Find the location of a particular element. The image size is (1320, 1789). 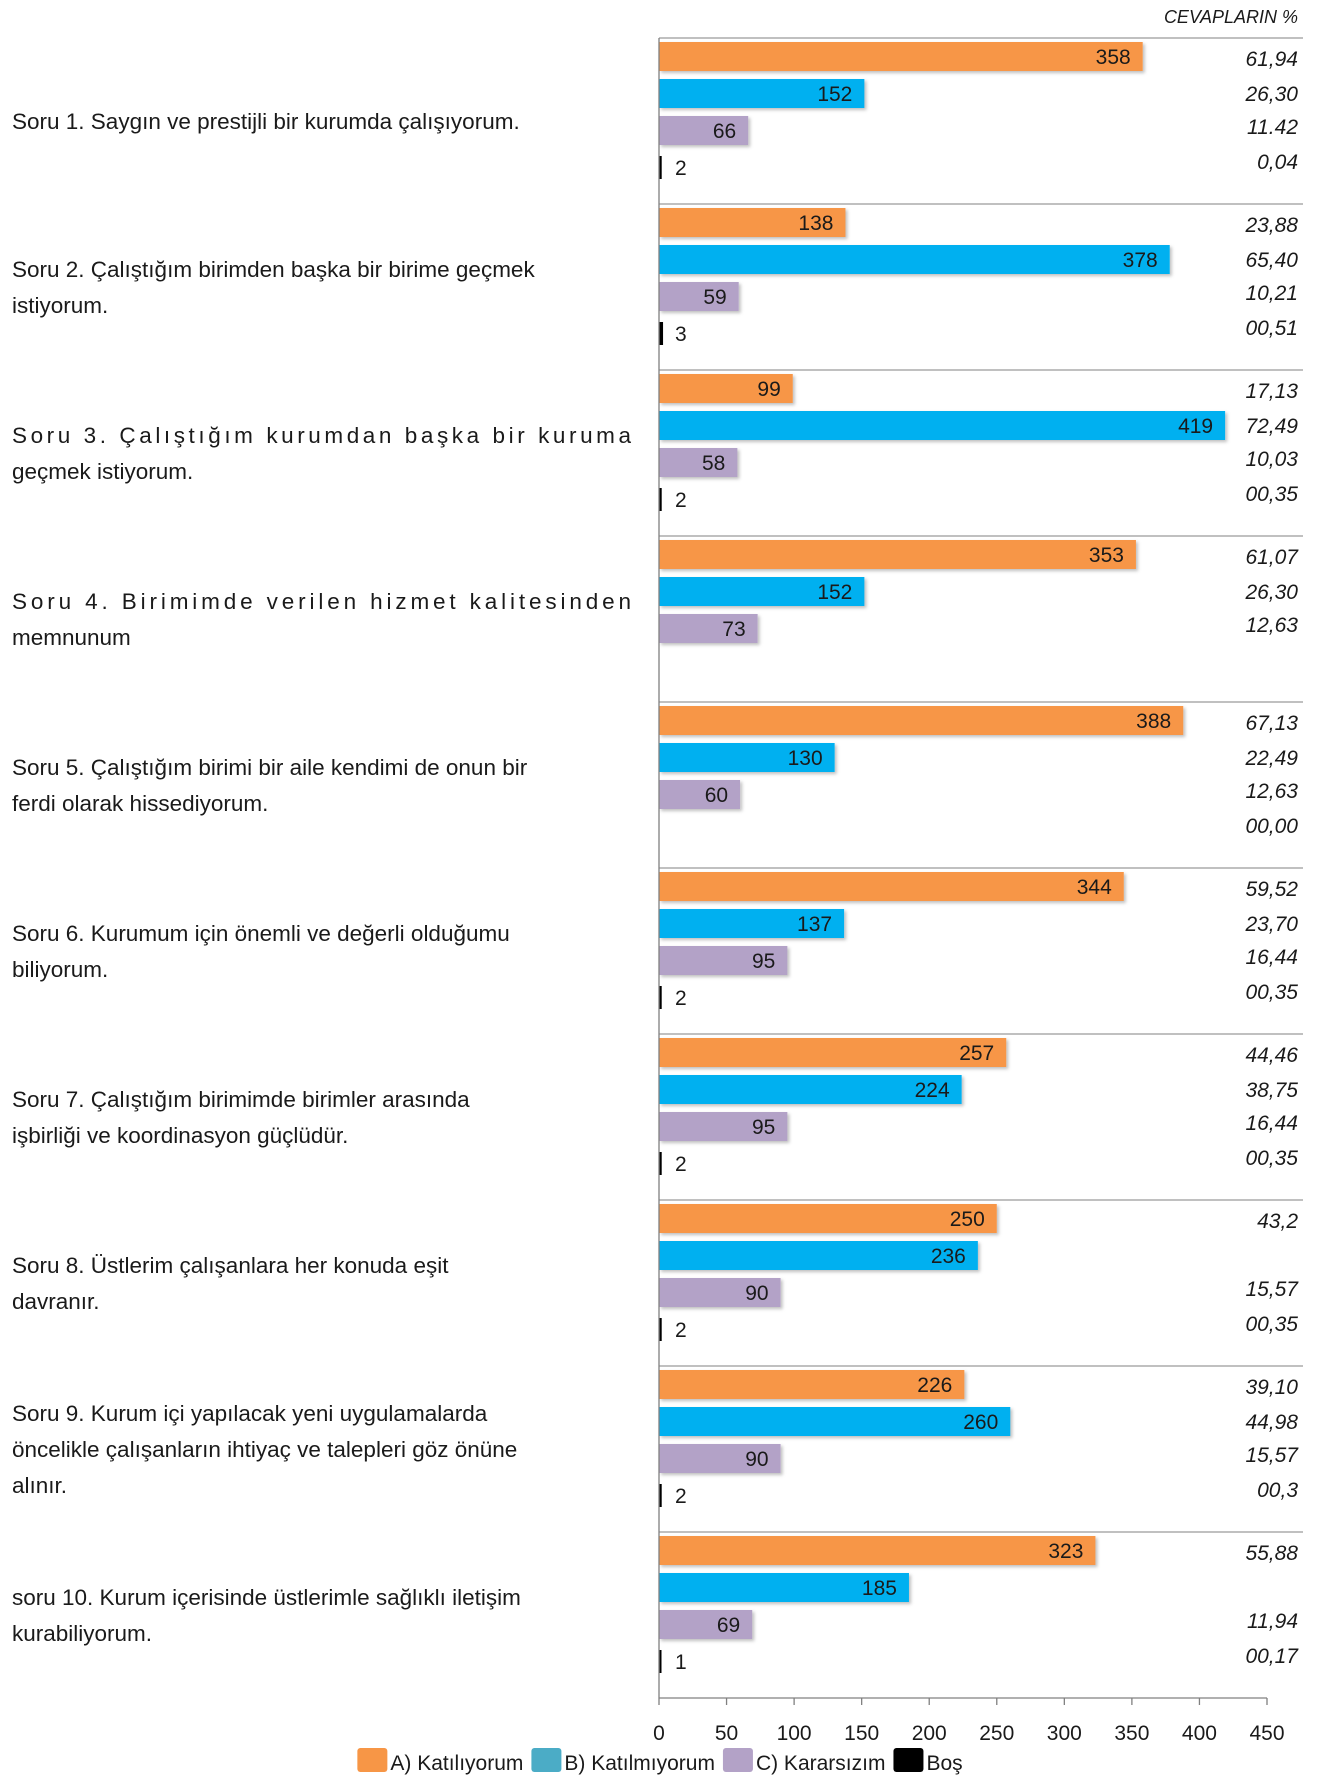

percent-label: 61,94 is located at coordinates (1271, 59).